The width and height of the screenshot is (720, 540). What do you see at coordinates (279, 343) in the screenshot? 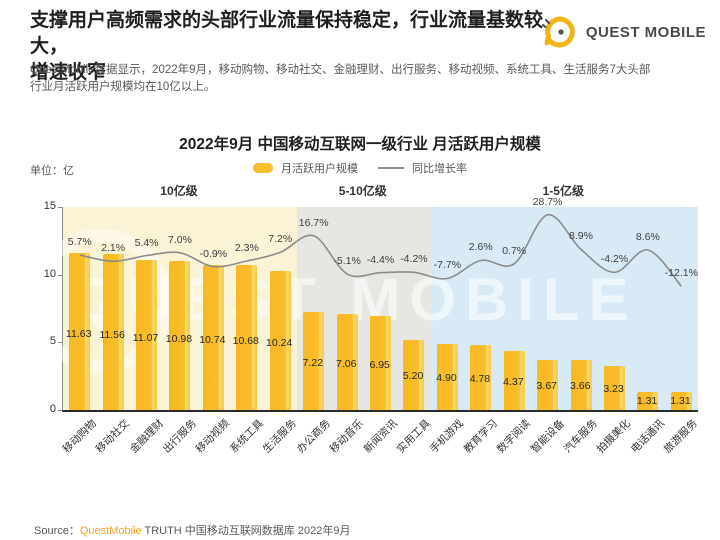
I see `bar-value-label-6: 10.24` at bounding box center [279, 343].